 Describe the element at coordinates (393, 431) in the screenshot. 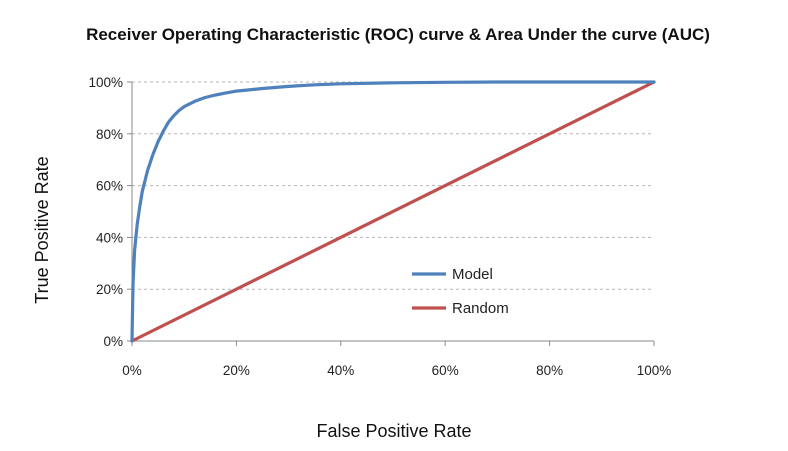

I see `x-axis-title: False Positive Rate` at that location.